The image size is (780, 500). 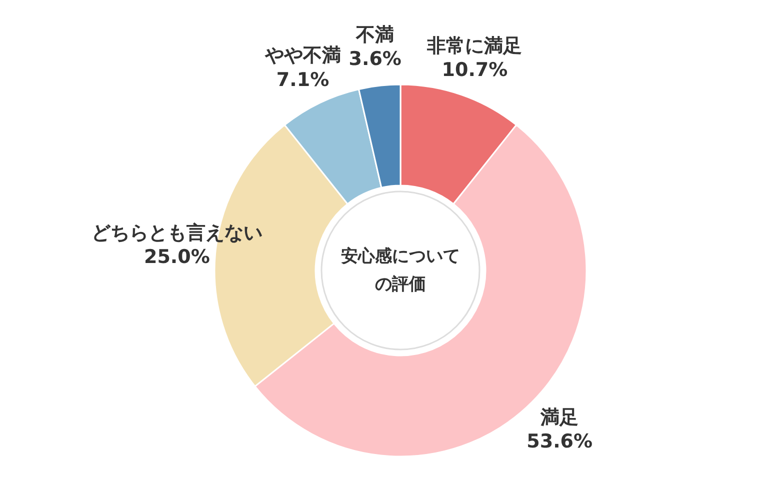 What do you see at coordinates (176, 233) in the screenshot?
I see `slice-label: どちらとも言えない` at bounding box center [176, 233].